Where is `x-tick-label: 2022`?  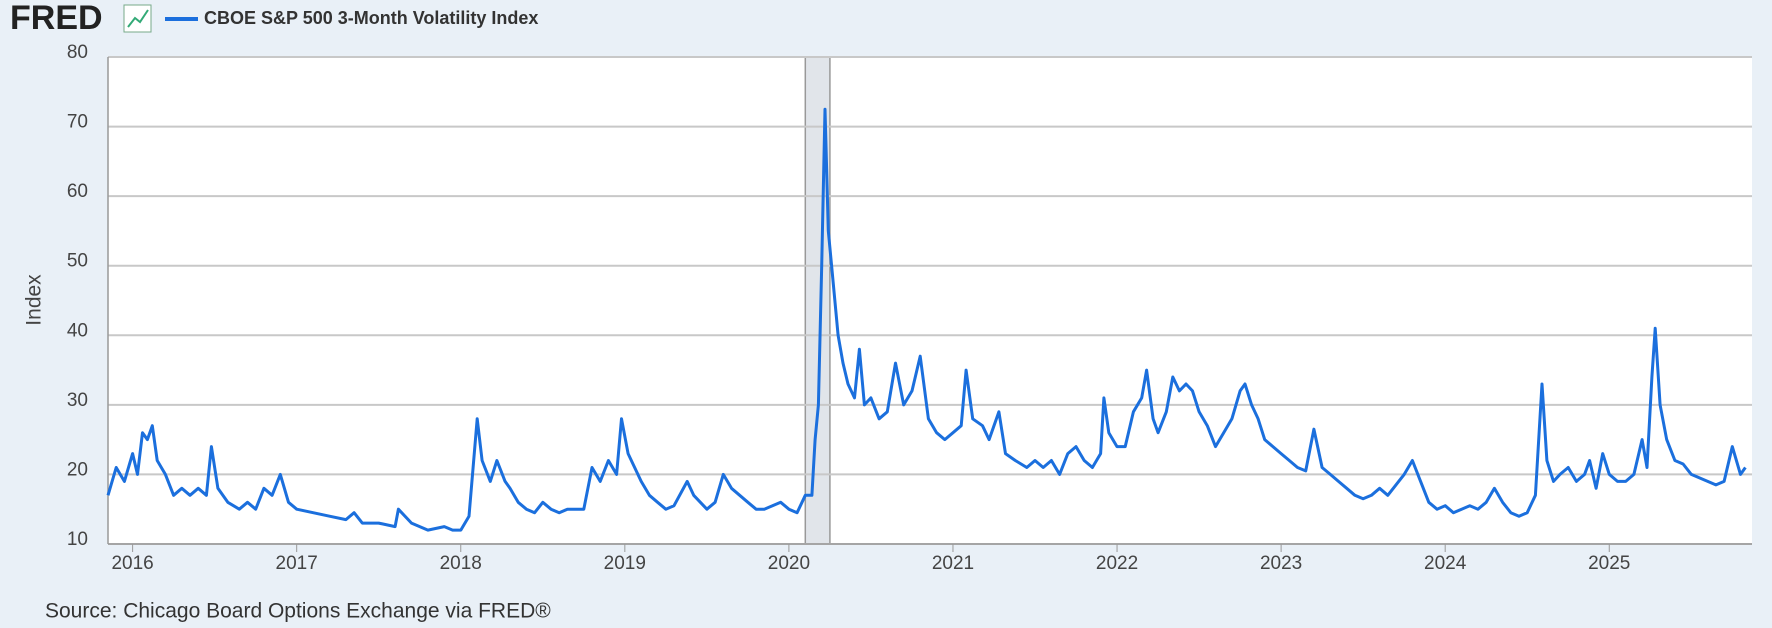
x-tick-label: 2022 is located at coordinates (1117, 563).